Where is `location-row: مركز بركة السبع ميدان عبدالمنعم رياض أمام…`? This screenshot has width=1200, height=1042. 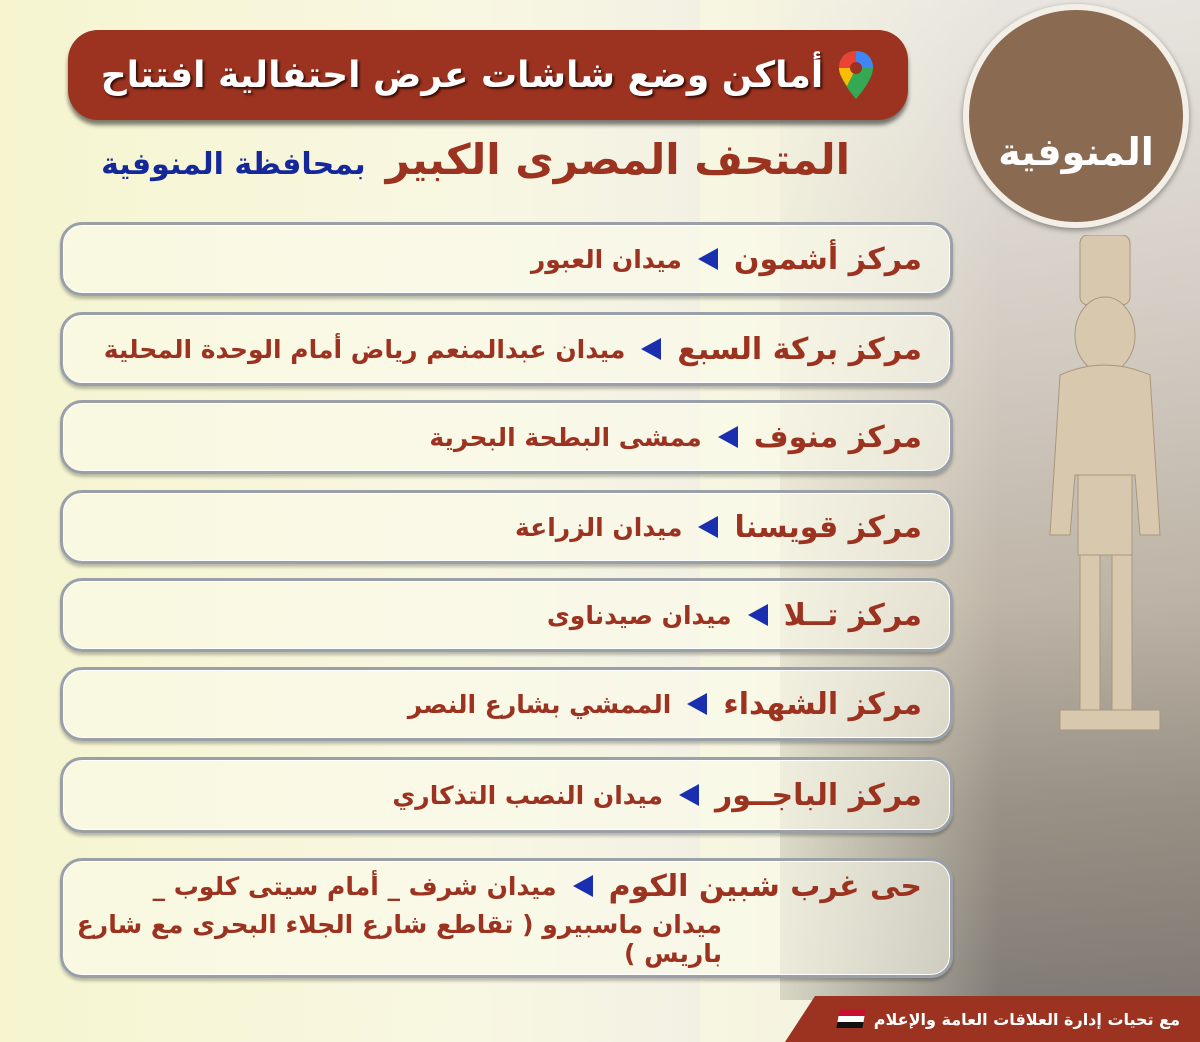
location-row: مركز بركة السبع ميدان عبدالمنعم رياض أمام… is located at coordinates (506, 349).